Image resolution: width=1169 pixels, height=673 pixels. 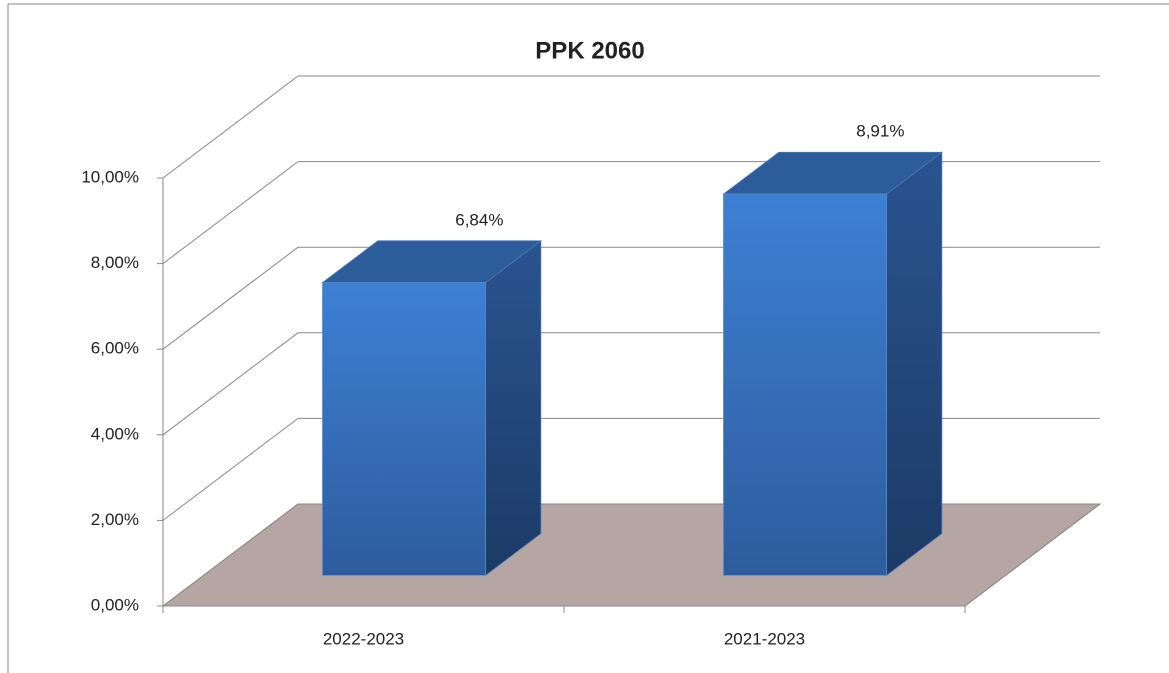 I want to click on y-tick-label: 8,00%, so click(x=115, y=262).